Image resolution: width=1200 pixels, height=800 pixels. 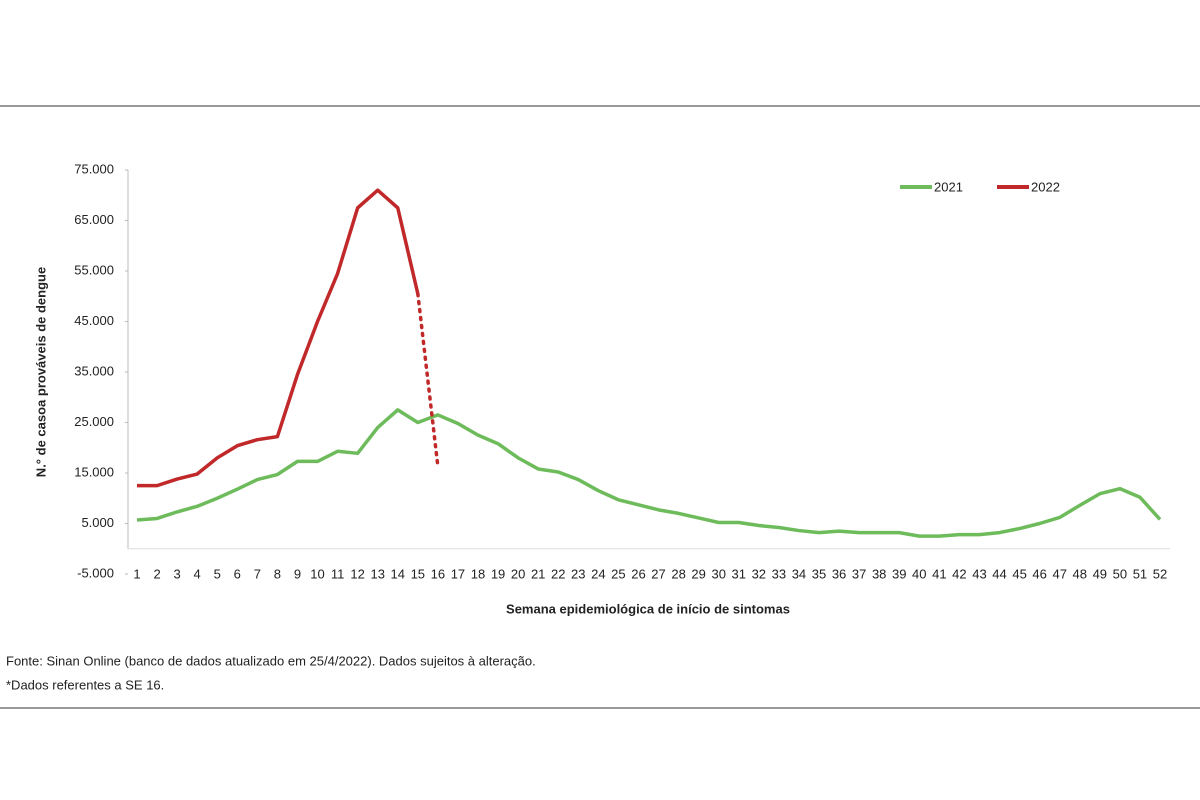 What do you see at coordinates (94, 471) in the screenshot?
I see `y-tick-label: 15.000` at bounding box center [94, 471].